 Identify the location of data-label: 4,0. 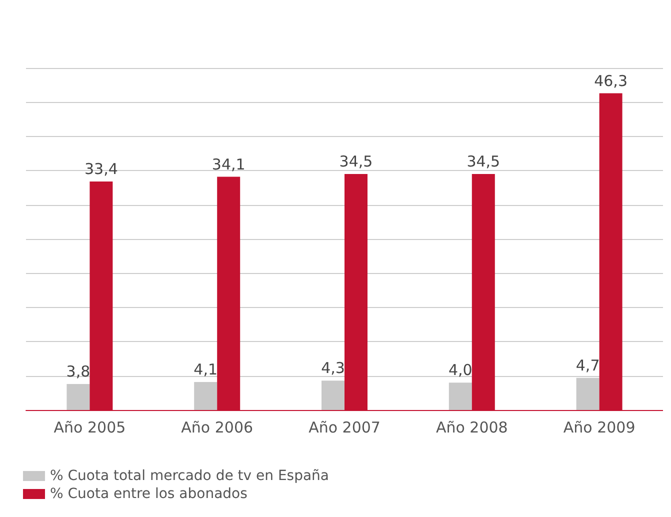
(460, 370).